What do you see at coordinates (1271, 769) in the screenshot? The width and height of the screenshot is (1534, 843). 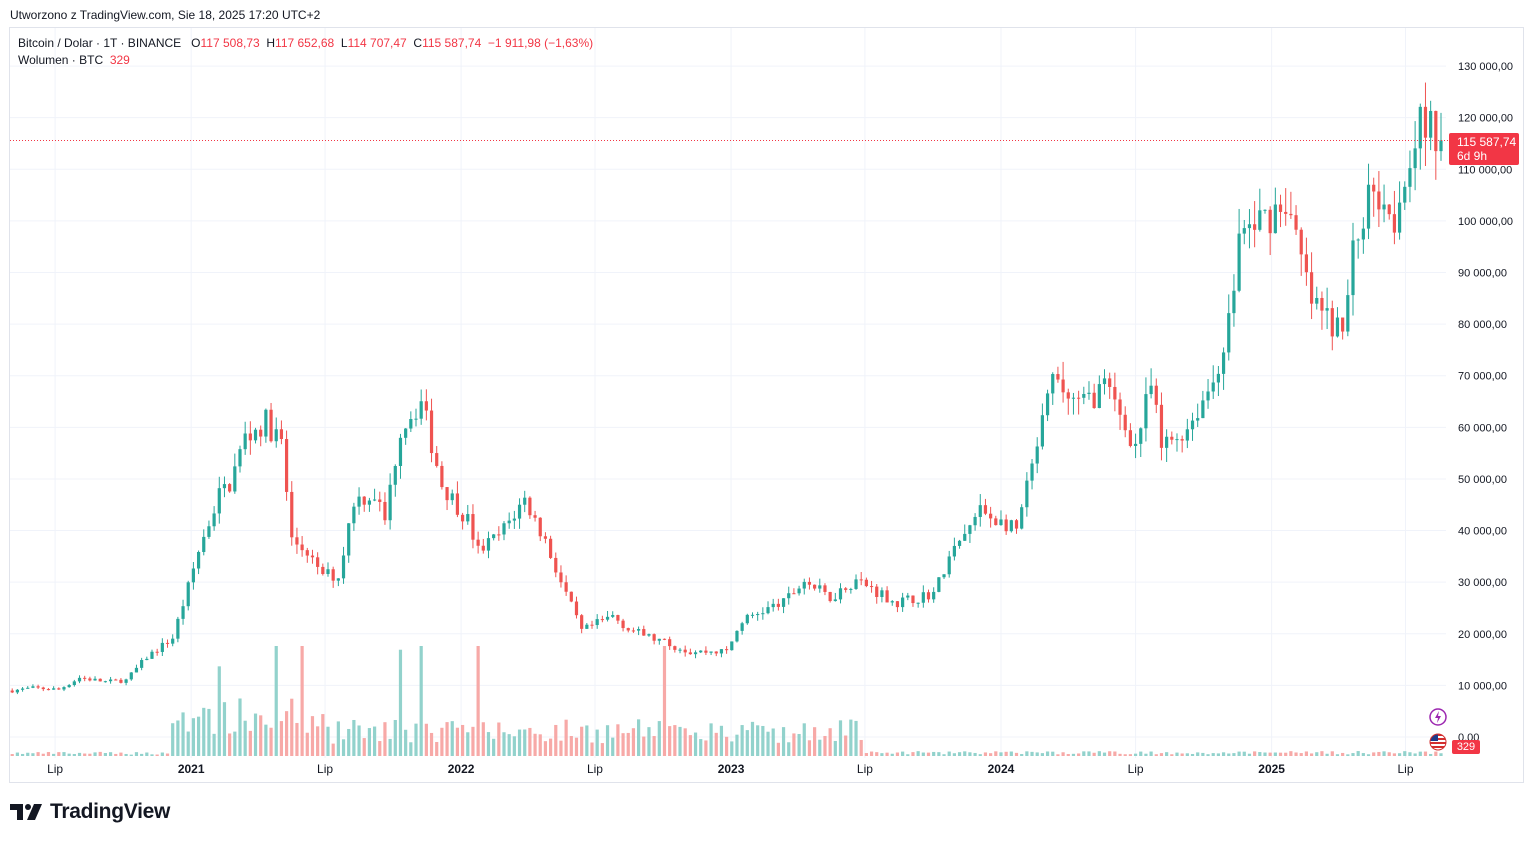 I see `x-tick-label: 2025` at bounding box center [1271, 769].